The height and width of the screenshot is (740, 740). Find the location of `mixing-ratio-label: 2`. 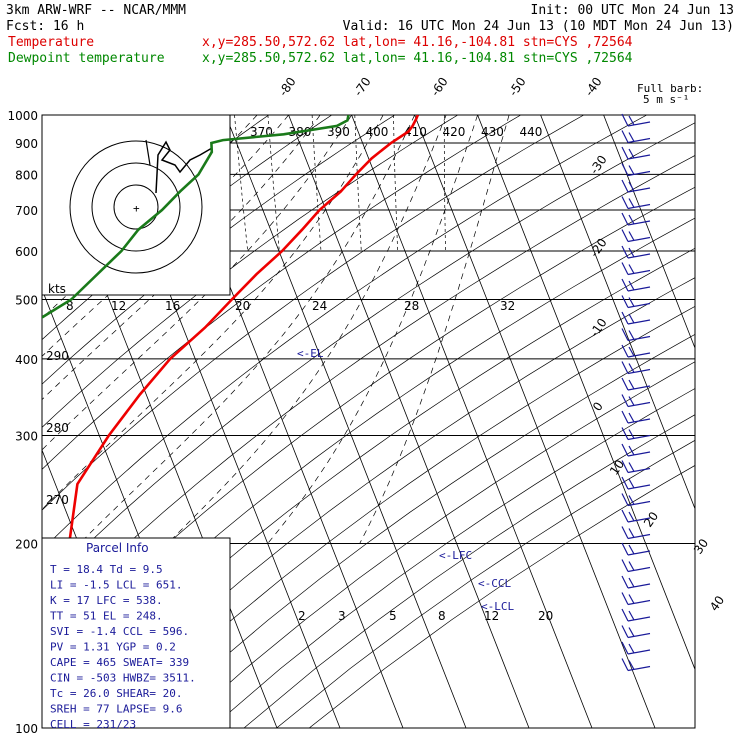

mixing-ratio-label: 2 is located at coordinates (302, 616).